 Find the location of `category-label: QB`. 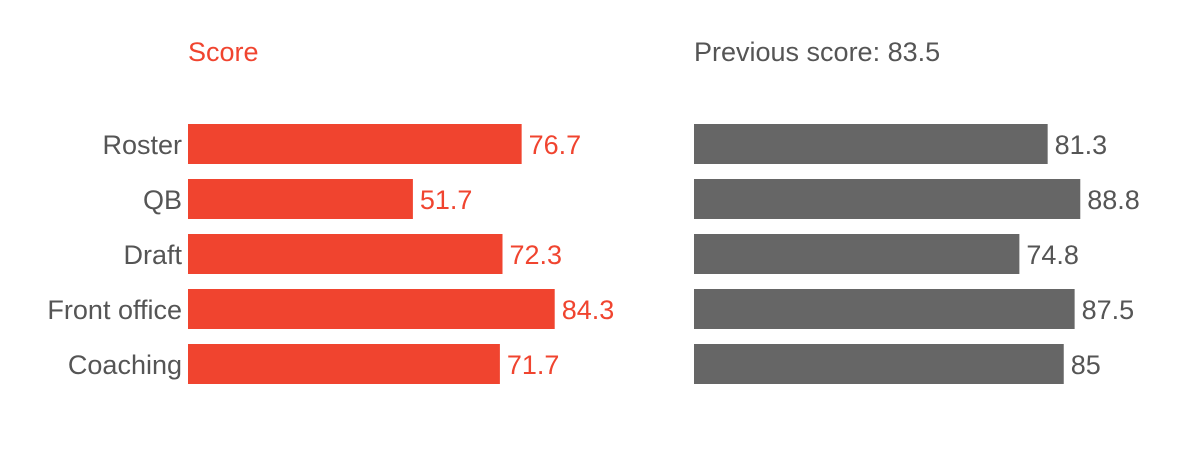

category-label: QB is located at coordinates (162, 200).